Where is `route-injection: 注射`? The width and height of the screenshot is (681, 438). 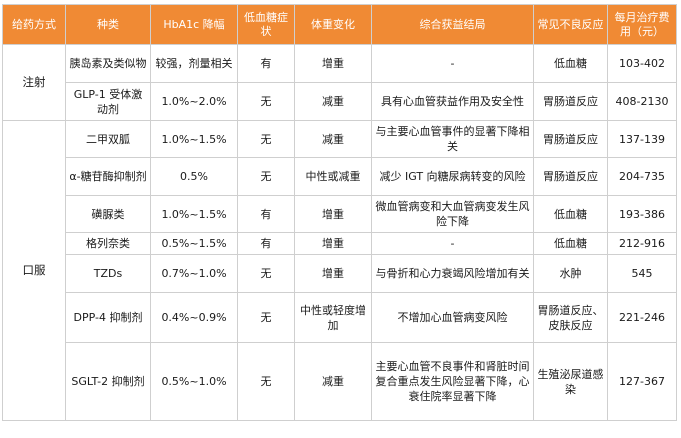
route-injection: 注射 is located at coordinates (34, 82).